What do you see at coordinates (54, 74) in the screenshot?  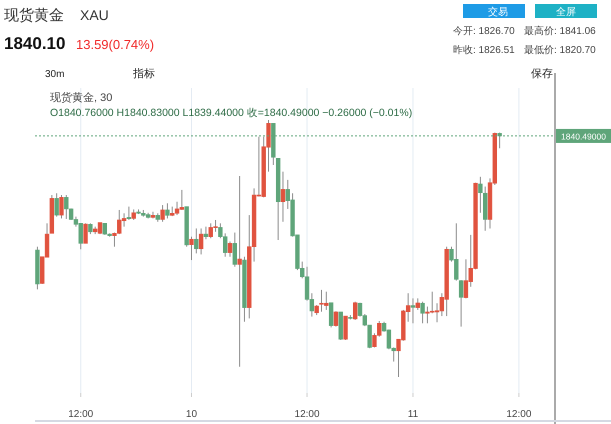 I see `text: 30m` at bounding box center [54, 74].